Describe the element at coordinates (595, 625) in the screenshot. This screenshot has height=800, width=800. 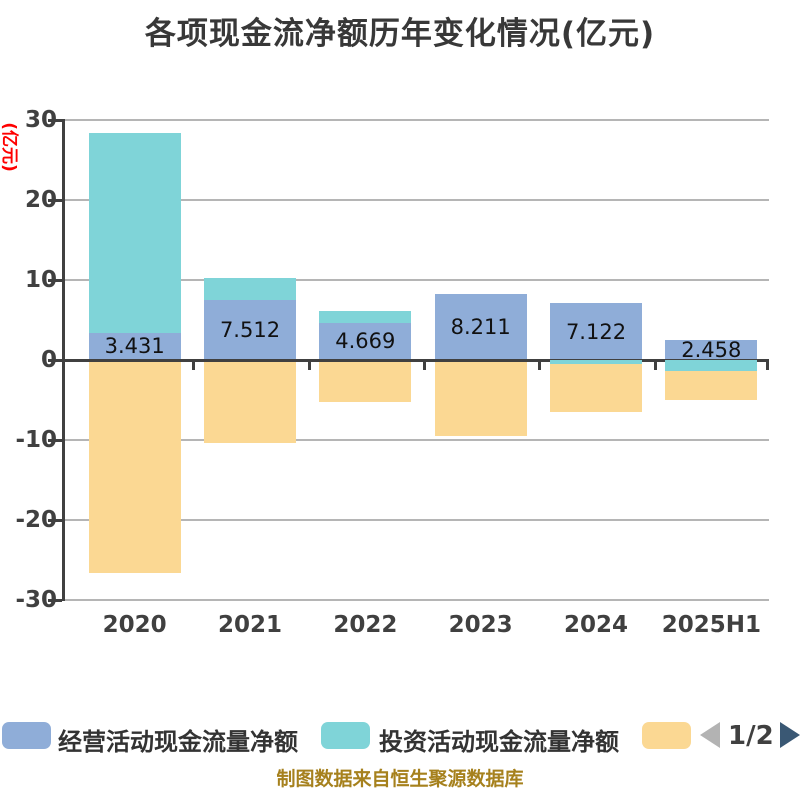
I see `x-category-label-2024: 2024` at that location.